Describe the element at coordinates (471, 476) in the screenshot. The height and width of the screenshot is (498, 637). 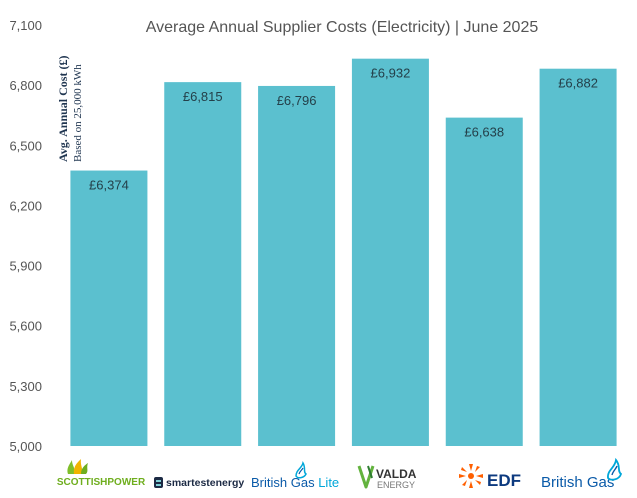
I see `edf-sun-icon` at that location.